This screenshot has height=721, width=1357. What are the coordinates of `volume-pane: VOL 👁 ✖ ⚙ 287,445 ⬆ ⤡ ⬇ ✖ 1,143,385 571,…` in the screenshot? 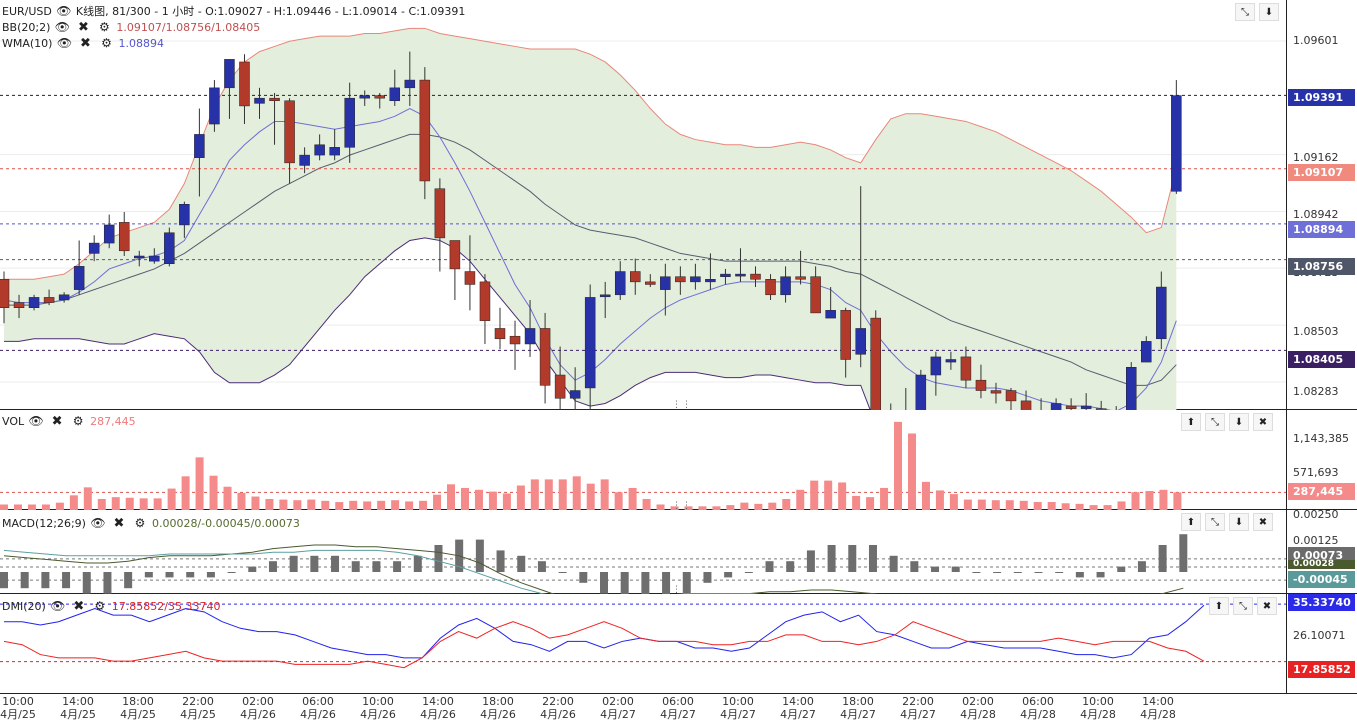 It's located at (678, 460).